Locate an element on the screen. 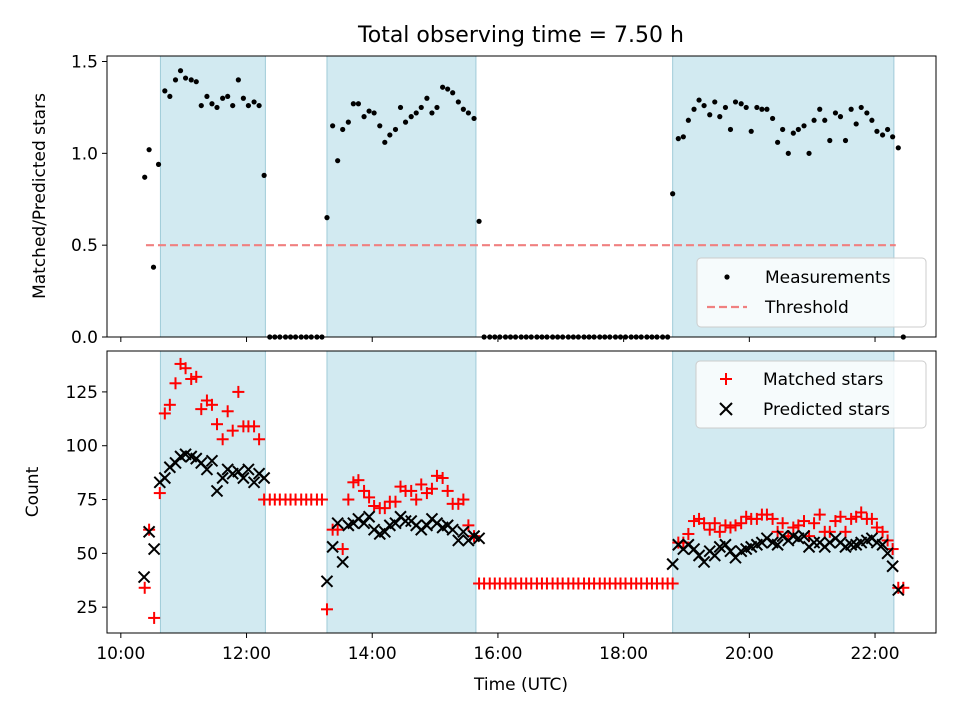 The height and width of the screenshot is (720, 960). legend-marker-measurements is located at coordinates (727, 277).